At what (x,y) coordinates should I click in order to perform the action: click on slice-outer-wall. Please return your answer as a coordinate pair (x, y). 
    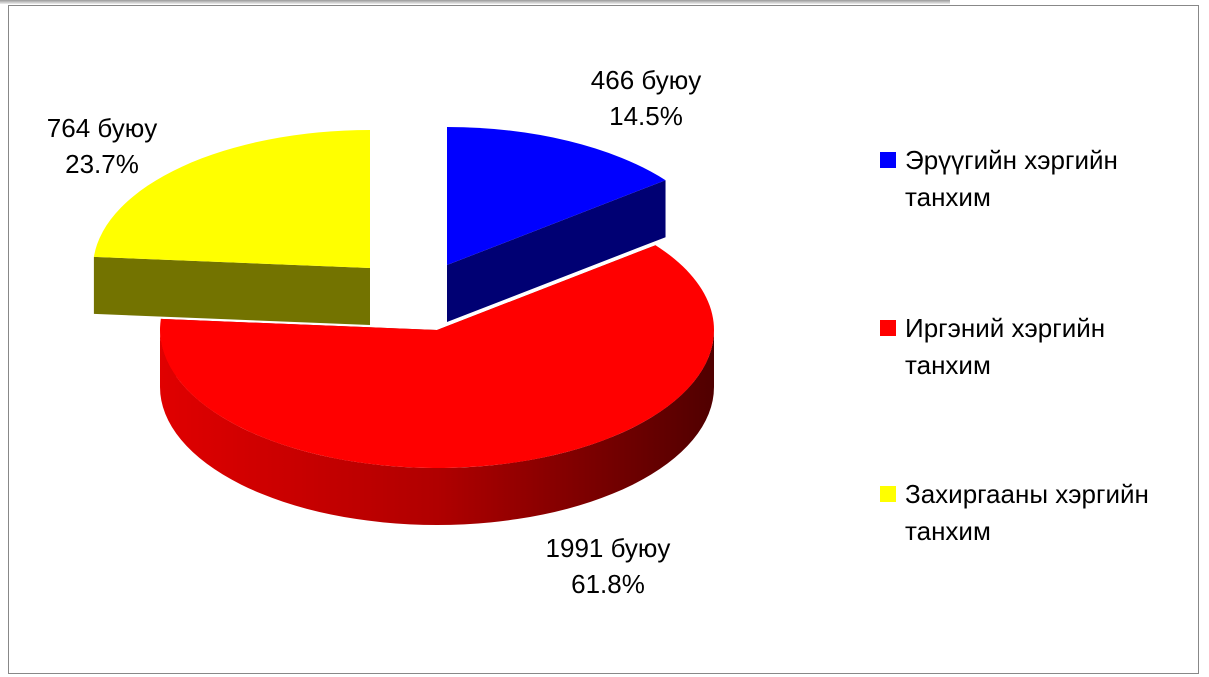
    Looking at the image, I should click on (437, 427).